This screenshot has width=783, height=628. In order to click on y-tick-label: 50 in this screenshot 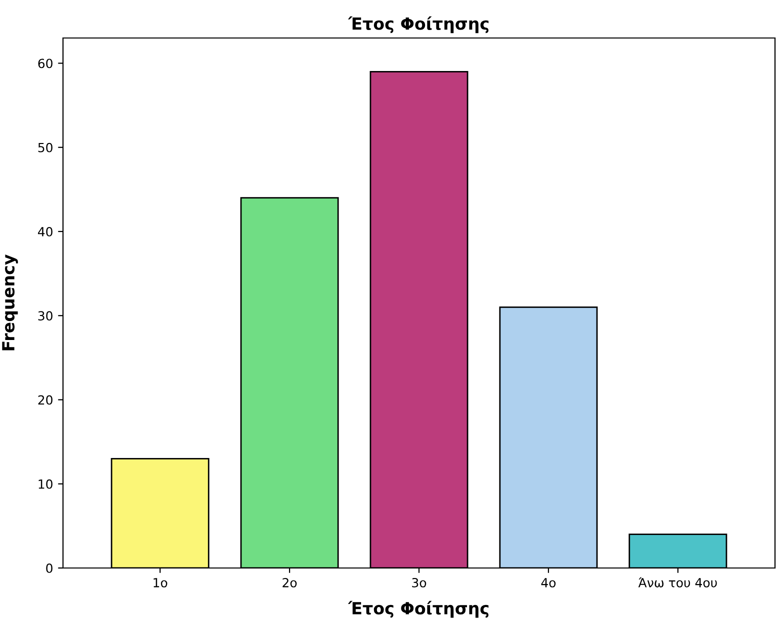, I will do `click(45, 147)`.